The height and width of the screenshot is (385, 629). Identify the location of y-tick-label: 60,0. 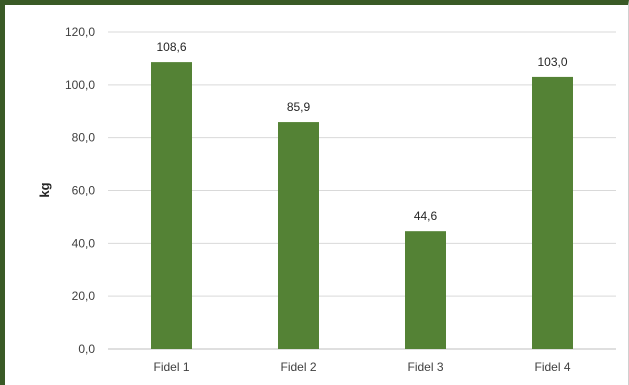
(84, 191).